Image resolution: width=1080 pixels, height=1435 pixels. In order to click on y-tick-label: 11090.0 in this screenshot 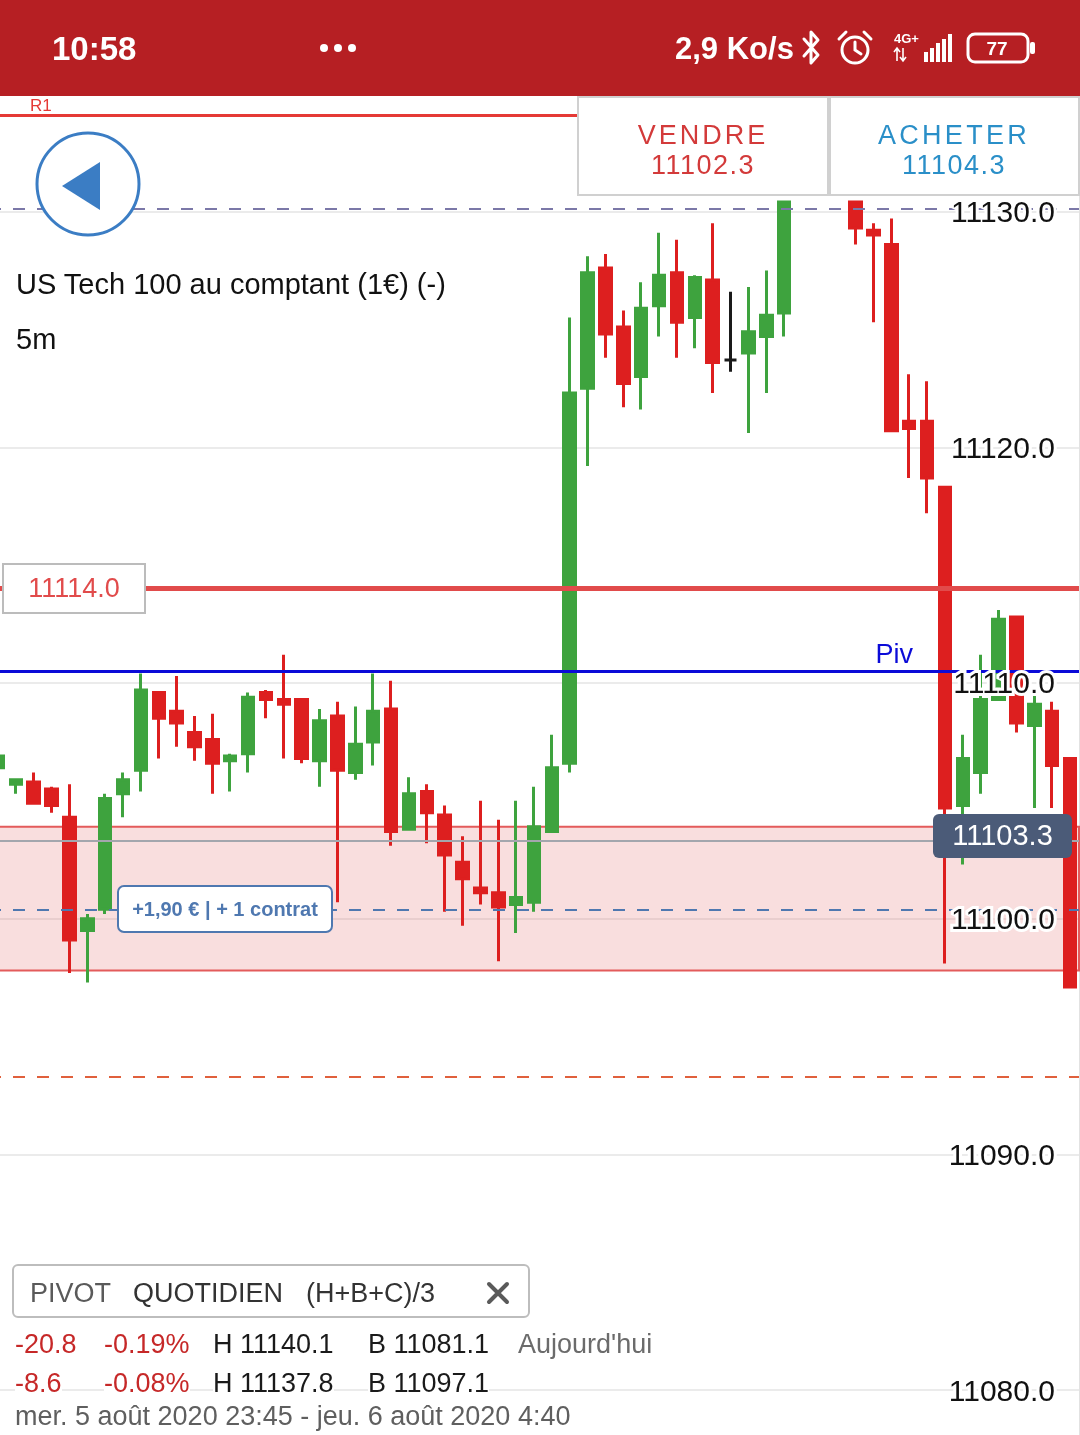, I will do `click(1001, 1154)`.